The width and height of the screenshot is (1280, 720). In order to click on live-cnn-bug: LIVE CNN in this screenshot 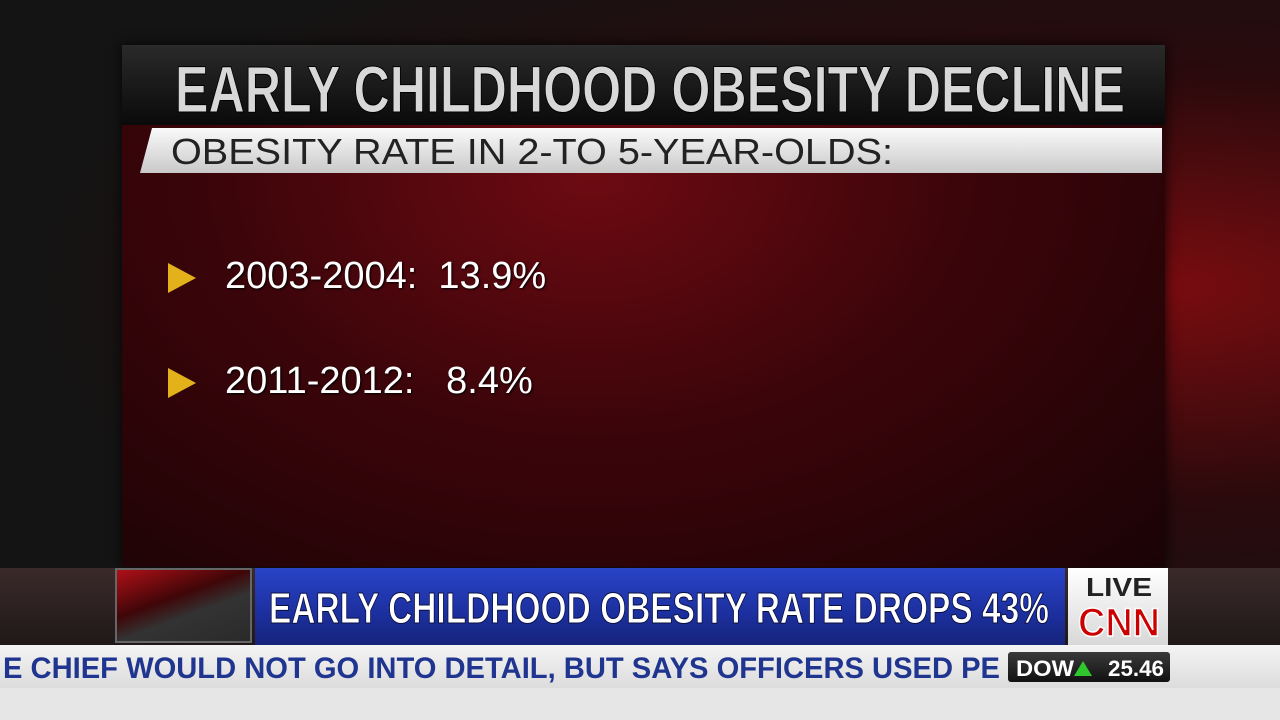, I will do `click(1118, 607)`.